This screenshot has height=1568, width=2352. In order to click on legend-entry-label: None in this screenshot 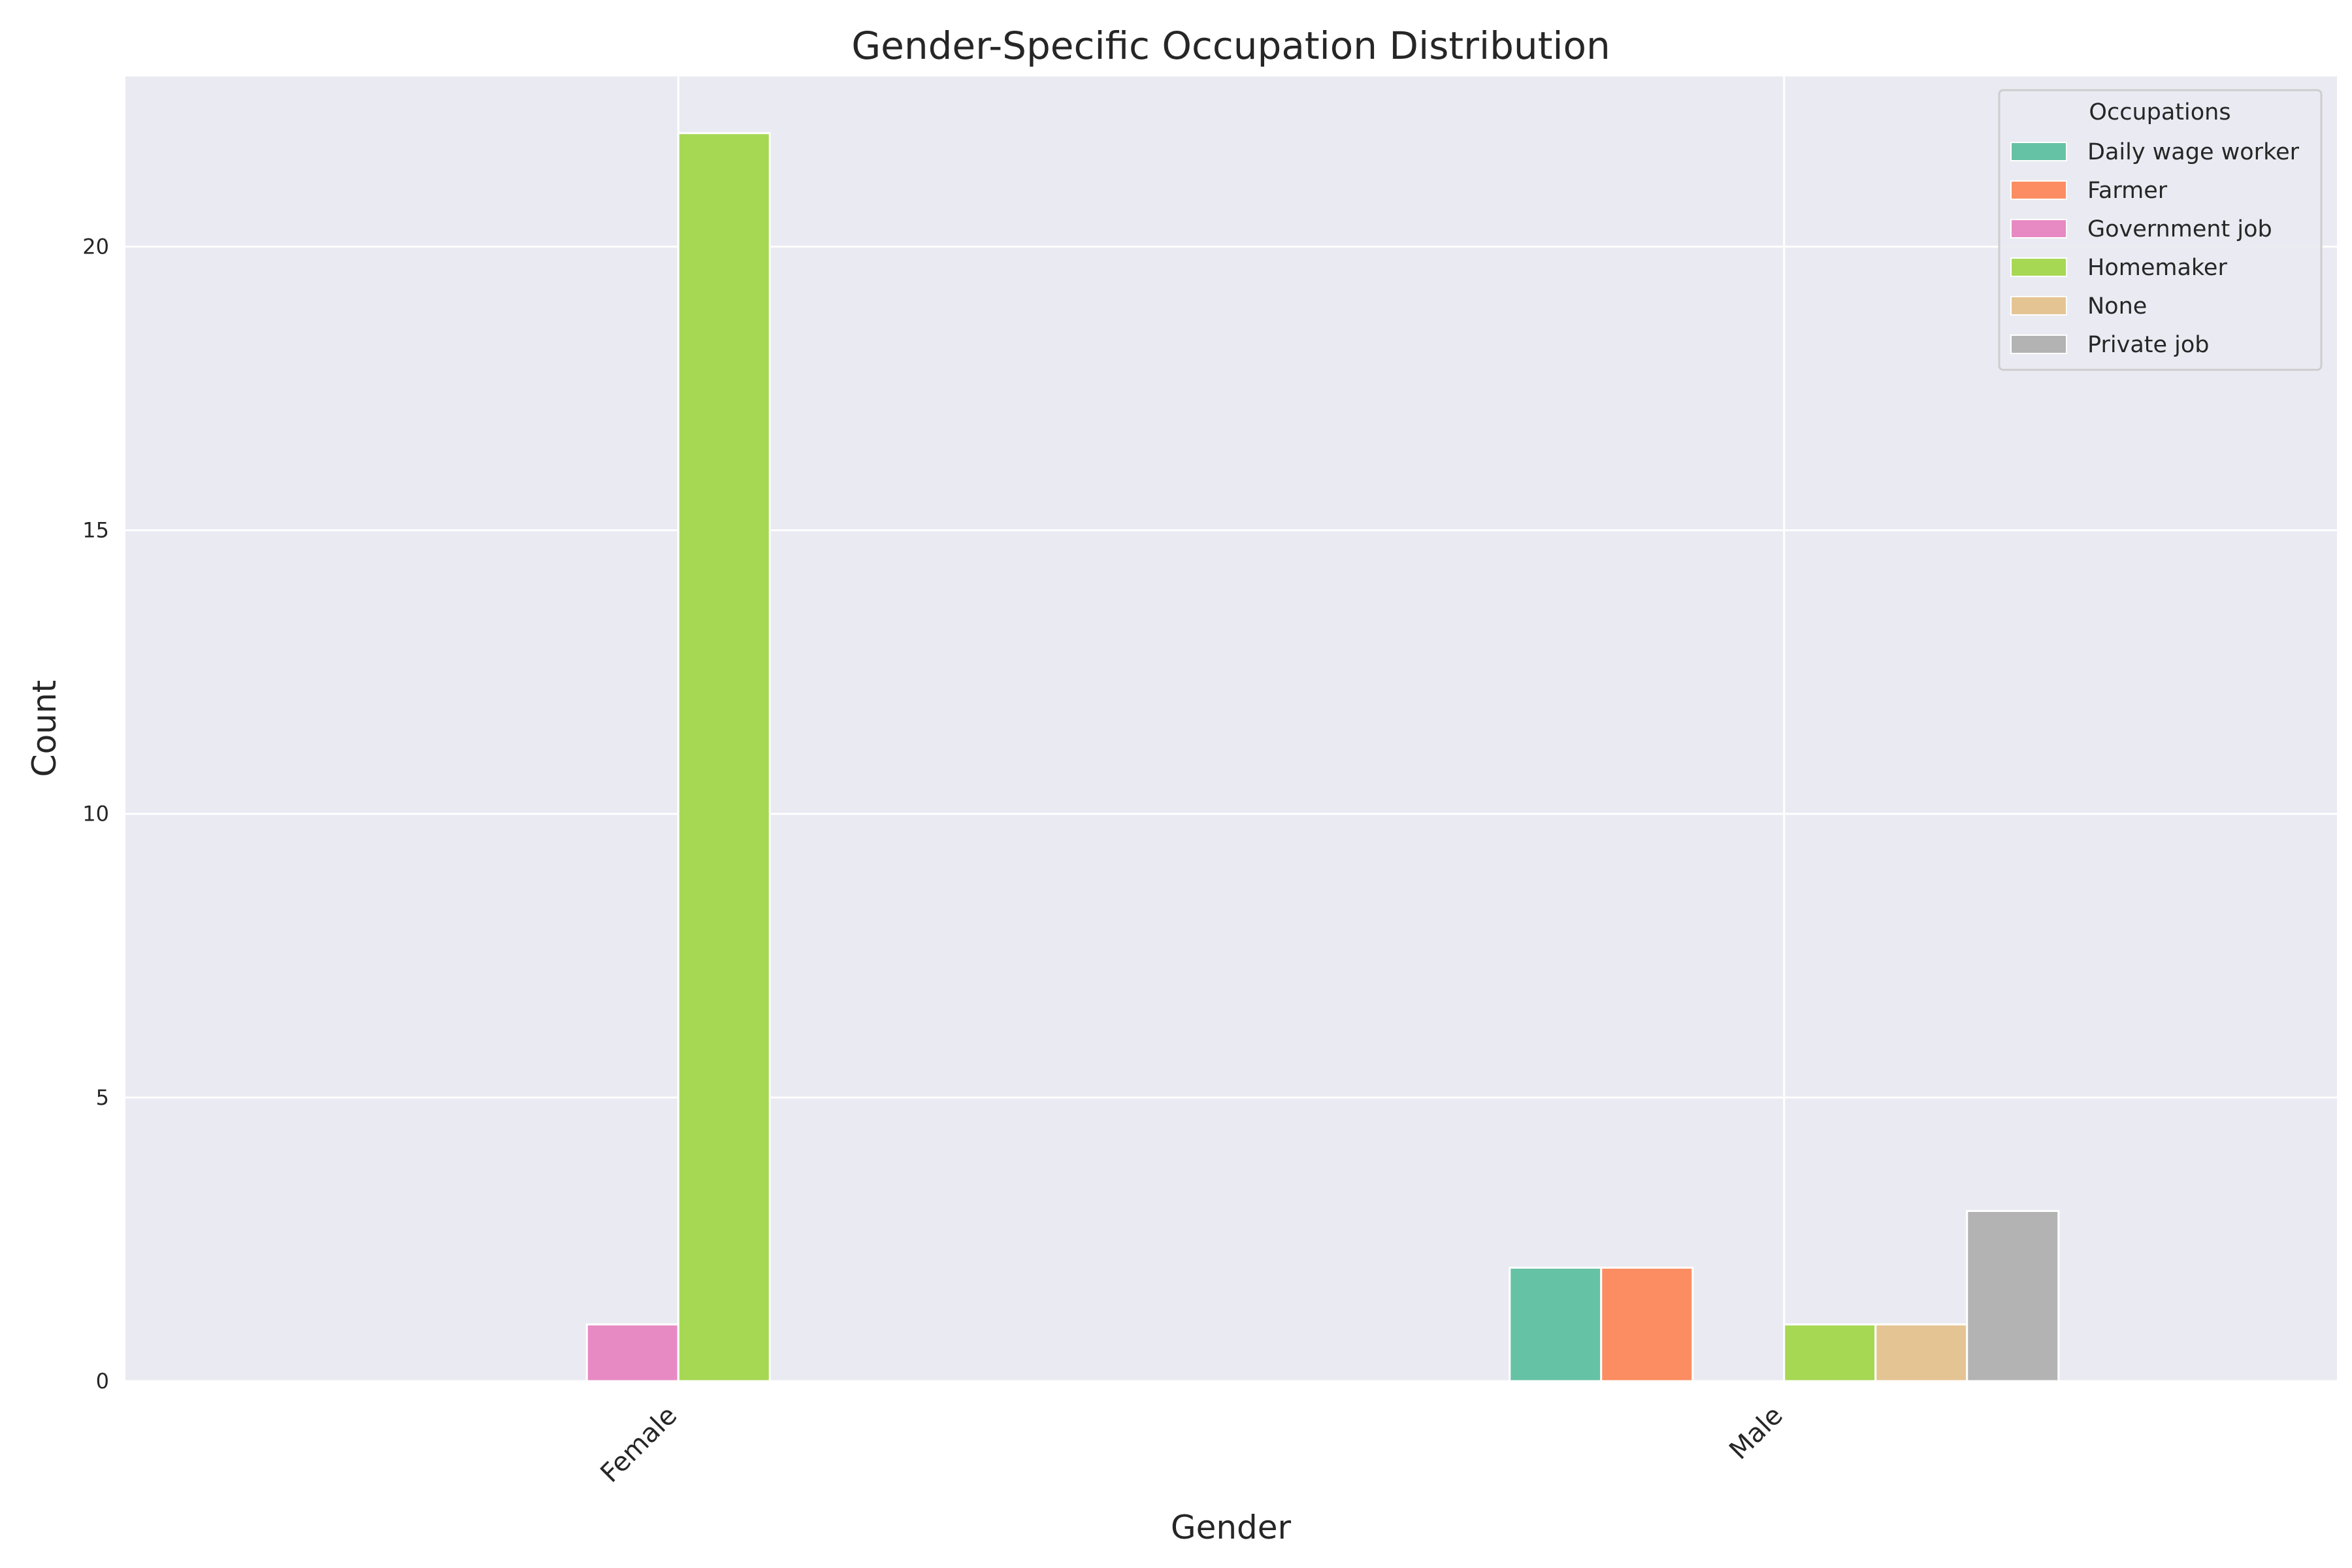, I will do `click(2117, 306)`.